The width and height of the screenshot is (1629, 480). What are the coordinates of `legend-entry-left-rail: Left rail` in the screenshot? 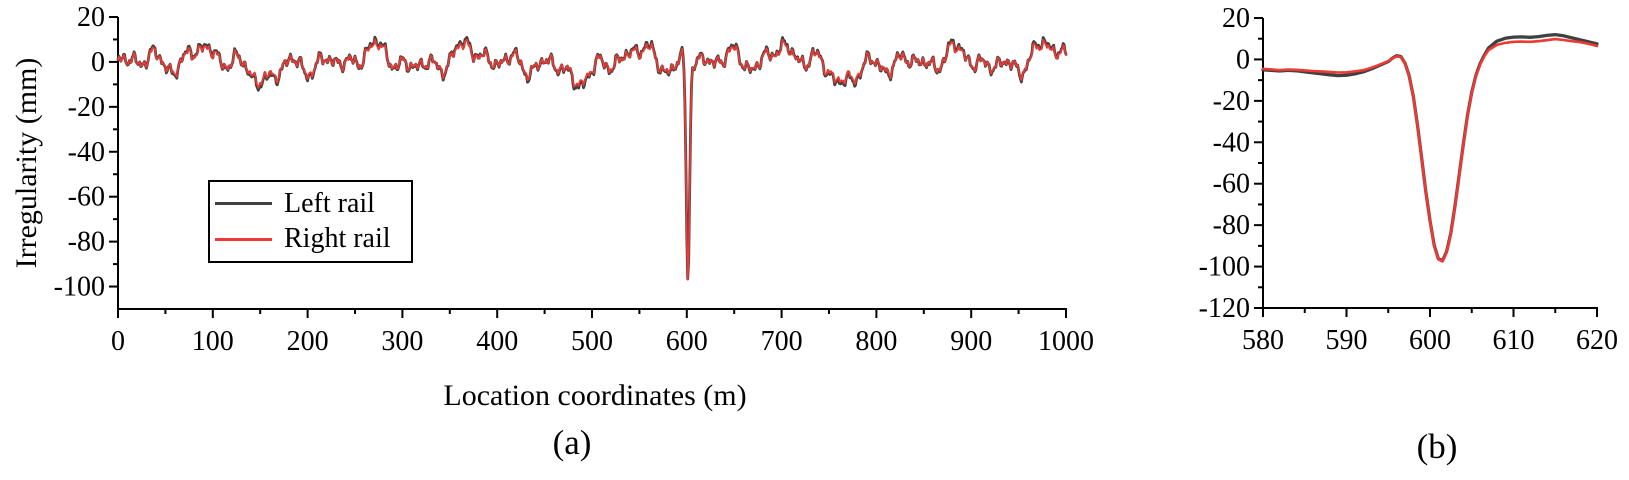 It's located at (310, 203).